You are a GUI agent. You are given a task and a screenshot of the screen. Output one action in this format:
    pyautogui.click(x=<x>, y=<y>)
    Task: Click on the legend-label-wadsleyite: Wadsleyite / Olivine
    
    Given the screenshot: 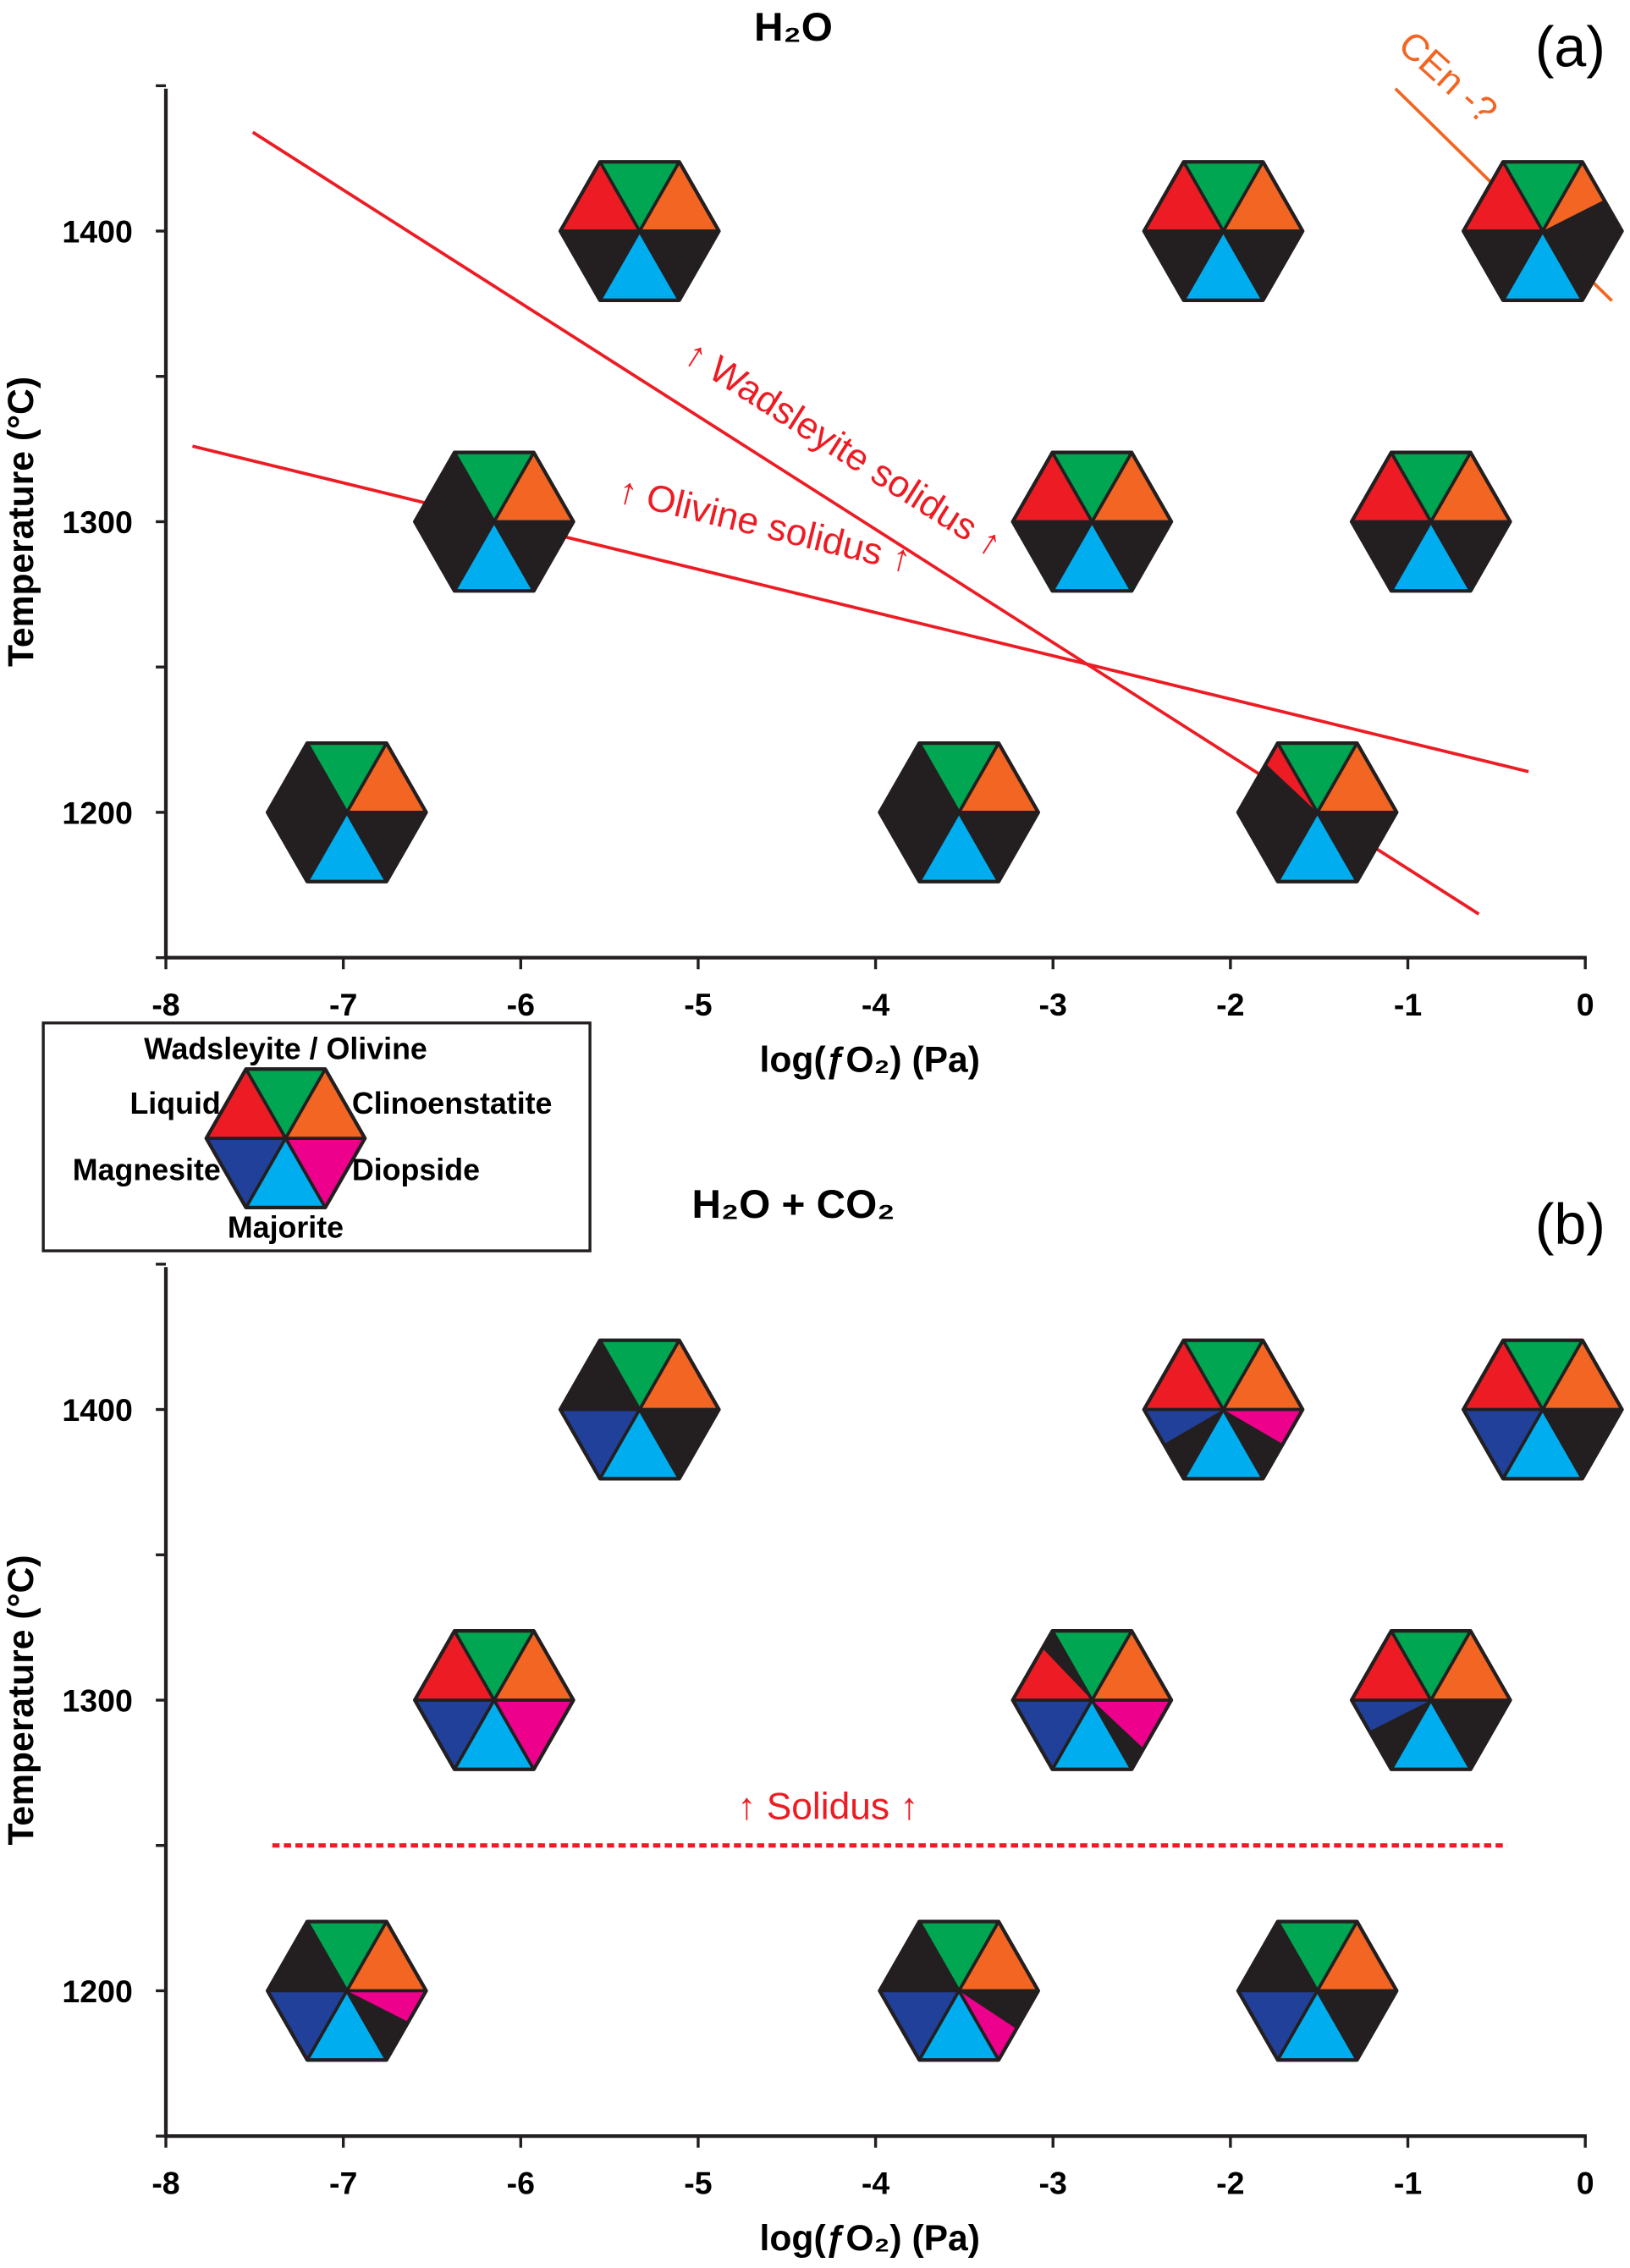 What is the action you would take?
    pyautogui.click(x=285, y=1048)
    